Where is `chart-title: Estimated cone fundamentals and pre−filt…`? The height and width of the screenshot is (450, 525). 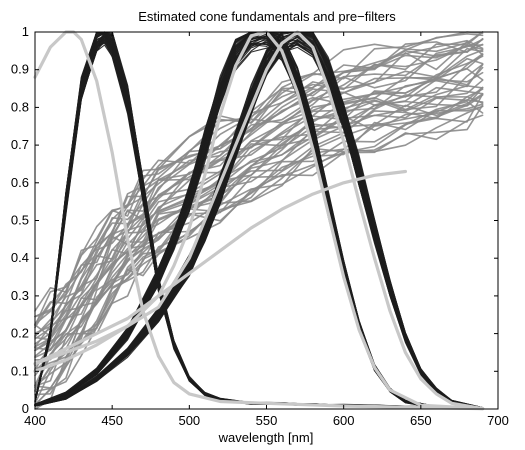 chart-title: Estimated cone fundamentals and pre−filt… is located at coordinates (267, 16).